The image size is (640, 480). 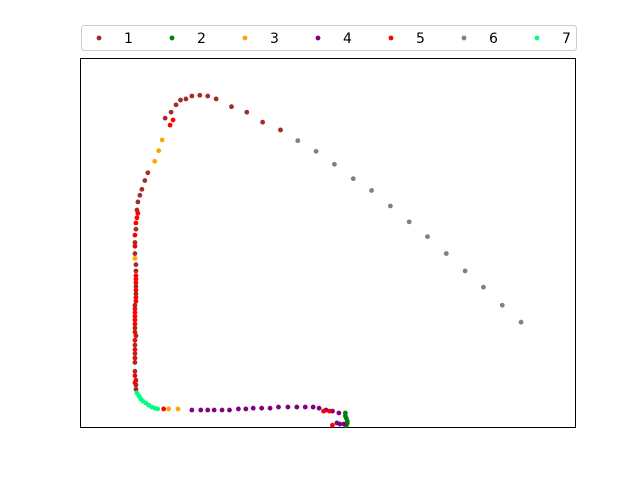 I want to click on legend-label: 5, so click(x=420, y=39).